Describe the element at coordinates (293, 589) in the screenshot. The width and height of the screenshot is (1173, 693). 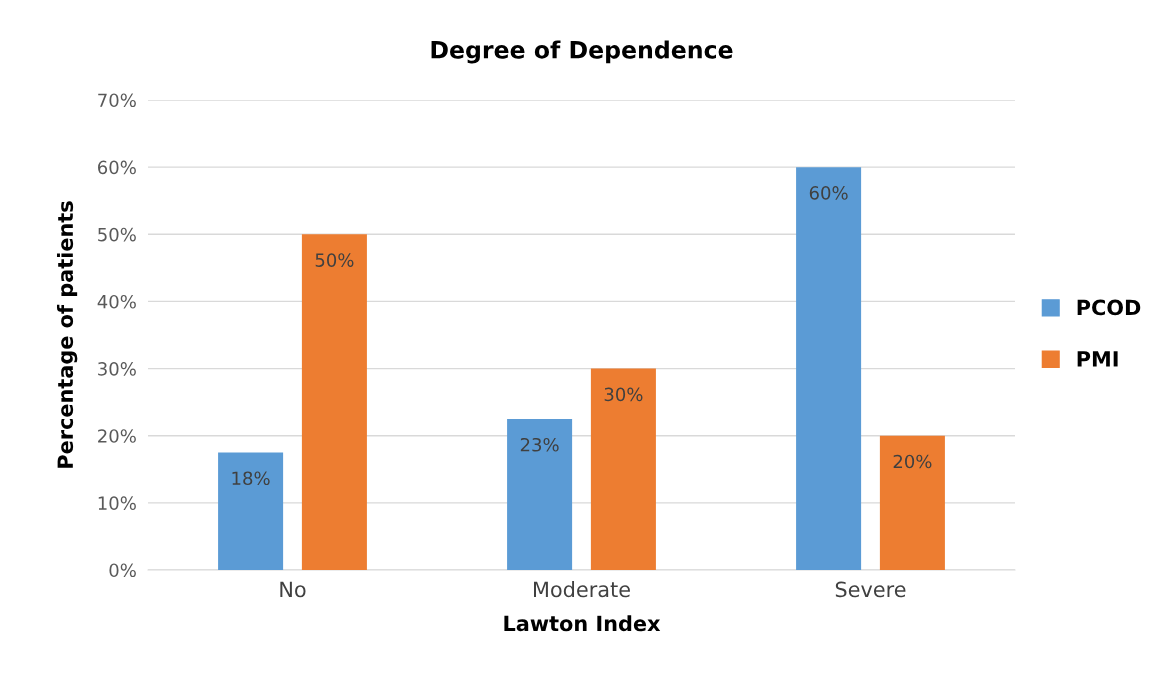
I see `x-tick-label: No` at that location.